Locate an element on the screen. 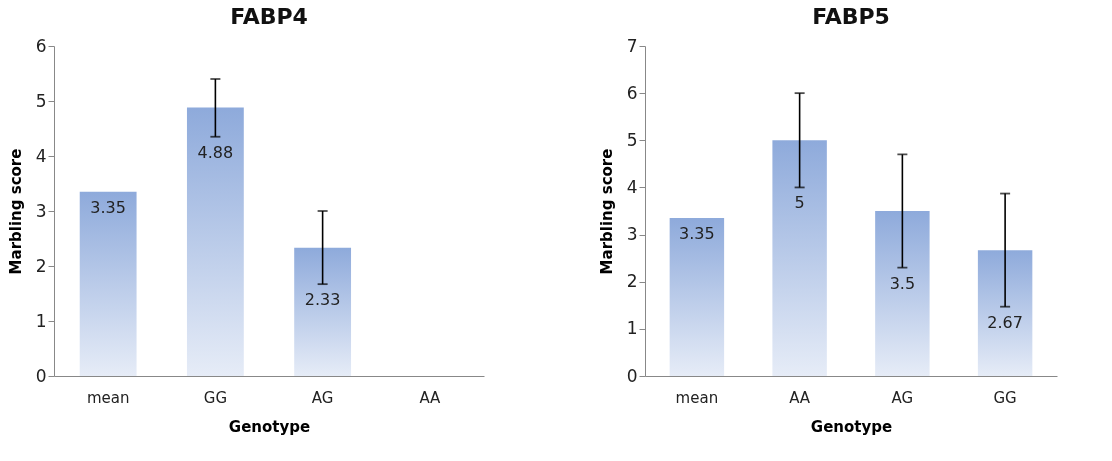  data-label: 4.88 is located at coordinates (215, 152).